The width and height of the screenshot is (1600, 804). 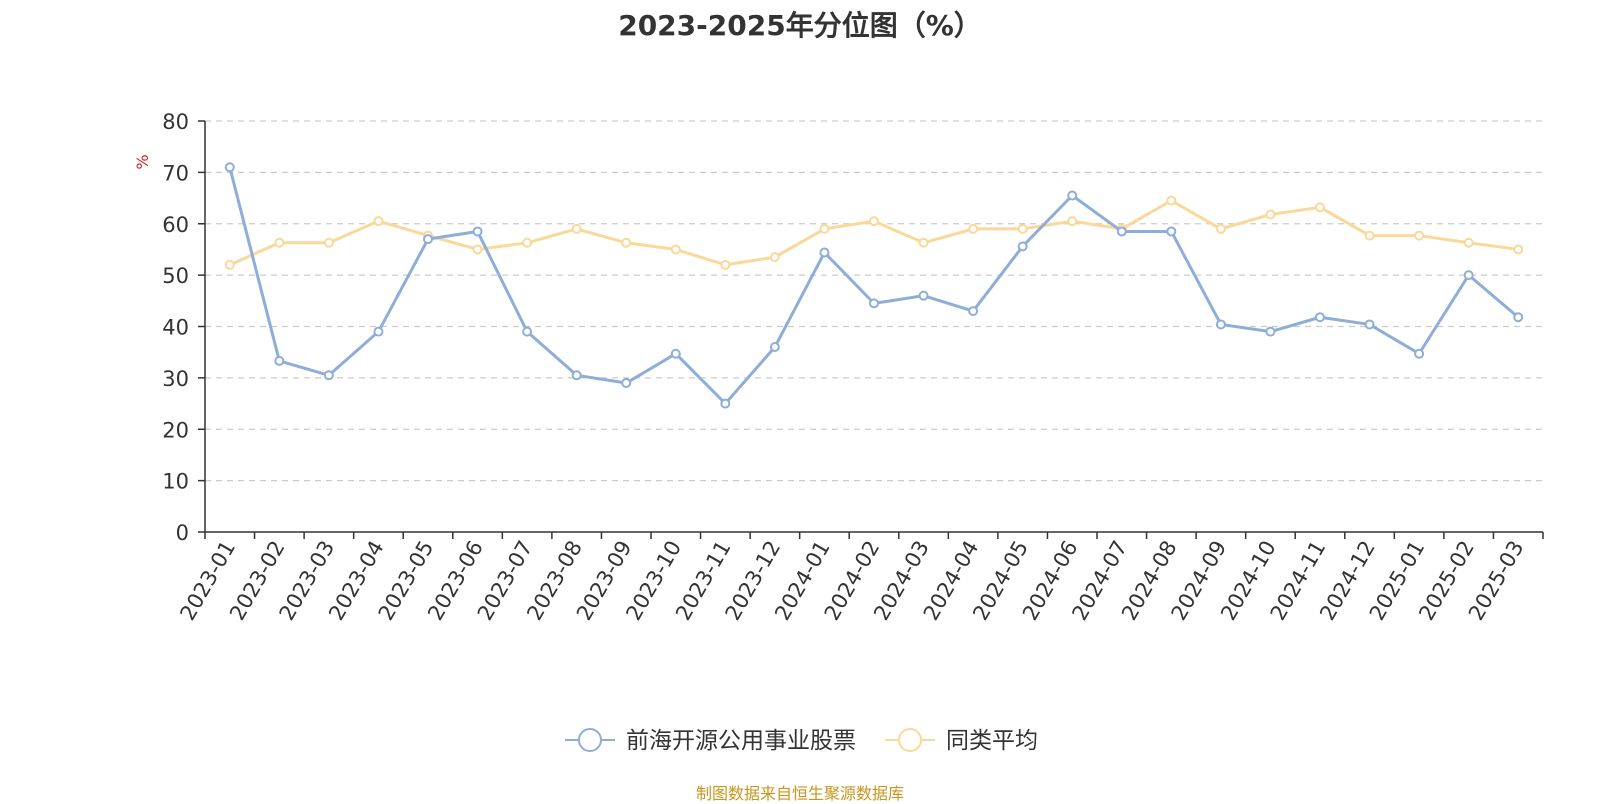 What do you see at coordinates (175, 379) in the screenshot?
I see `y-tick-label: 30` at bounding box center [175, 379].